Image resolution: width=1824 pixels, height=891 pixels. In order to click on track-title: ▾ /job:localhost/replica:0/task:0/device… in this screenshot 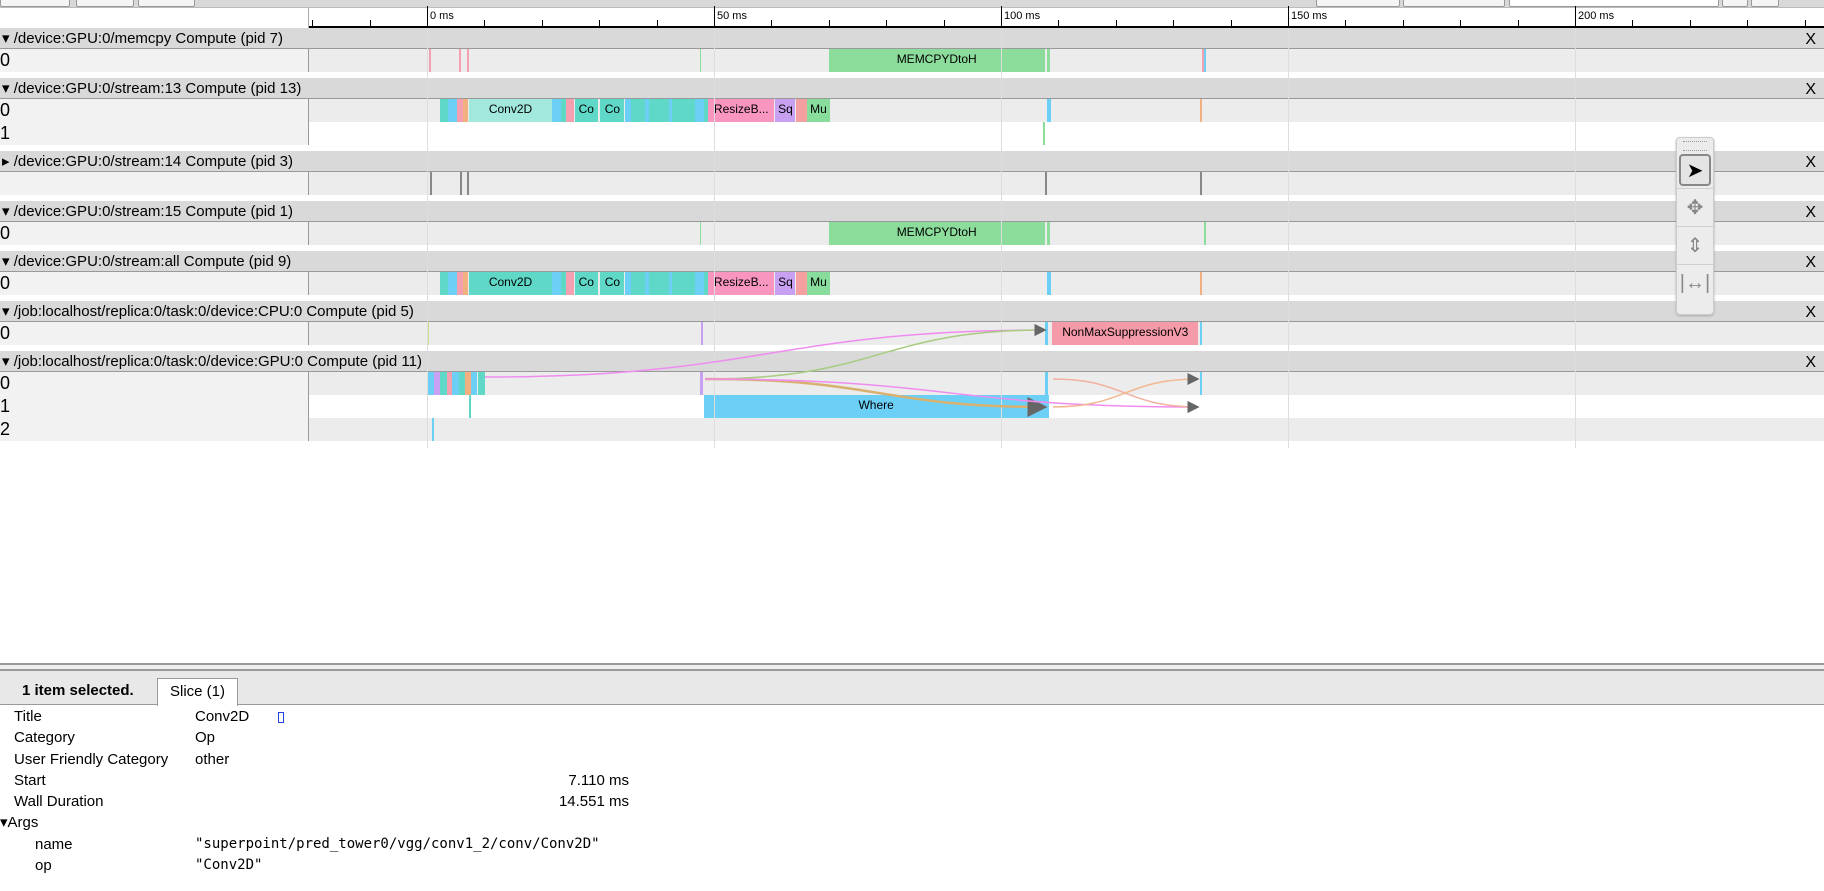, I will do `click(212, 361)`.